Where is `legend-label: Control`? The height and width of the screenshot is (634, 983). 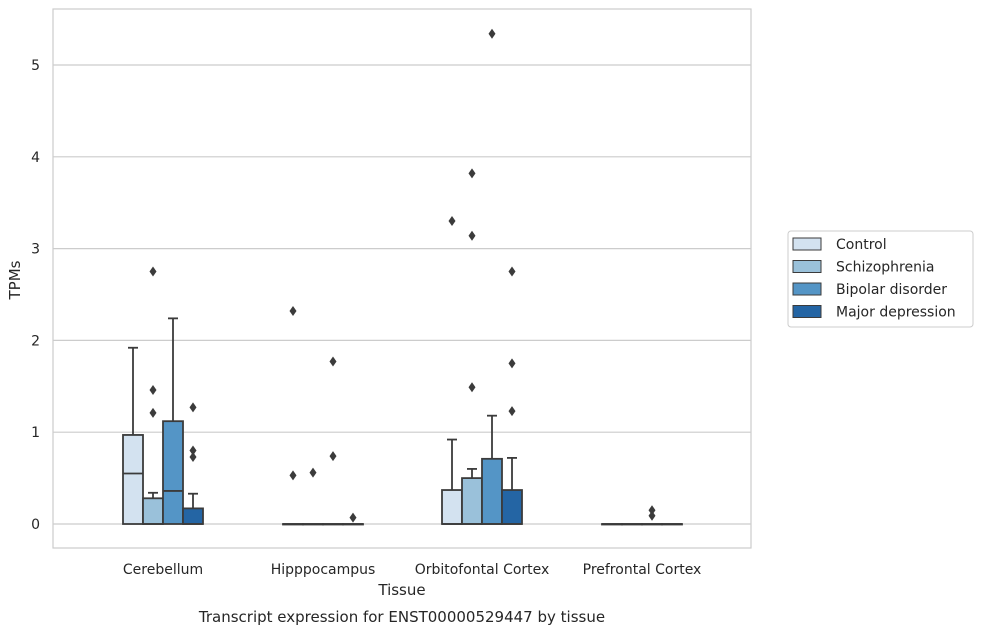
legend-label: Control is located at coordinates (861, 245).